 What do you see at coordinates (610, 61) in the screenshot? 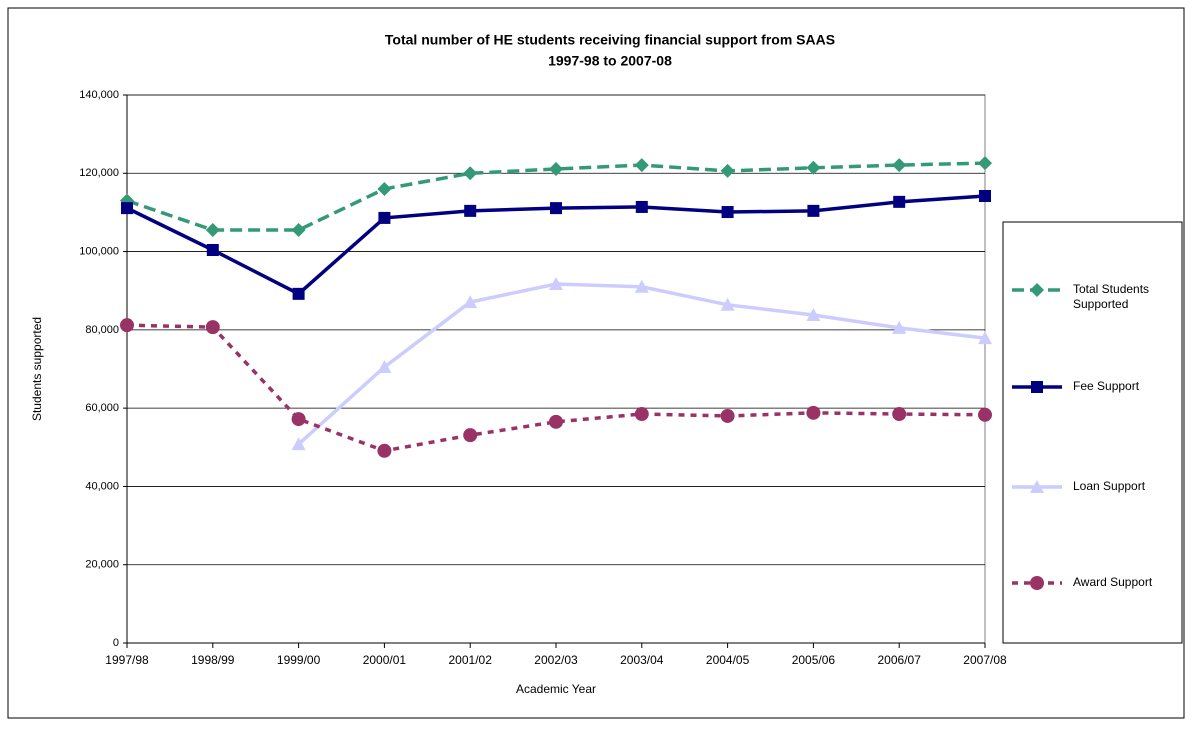
I see `chart-subtitle: 1997-98 to 2007-08` at bounding box center [610, 61].